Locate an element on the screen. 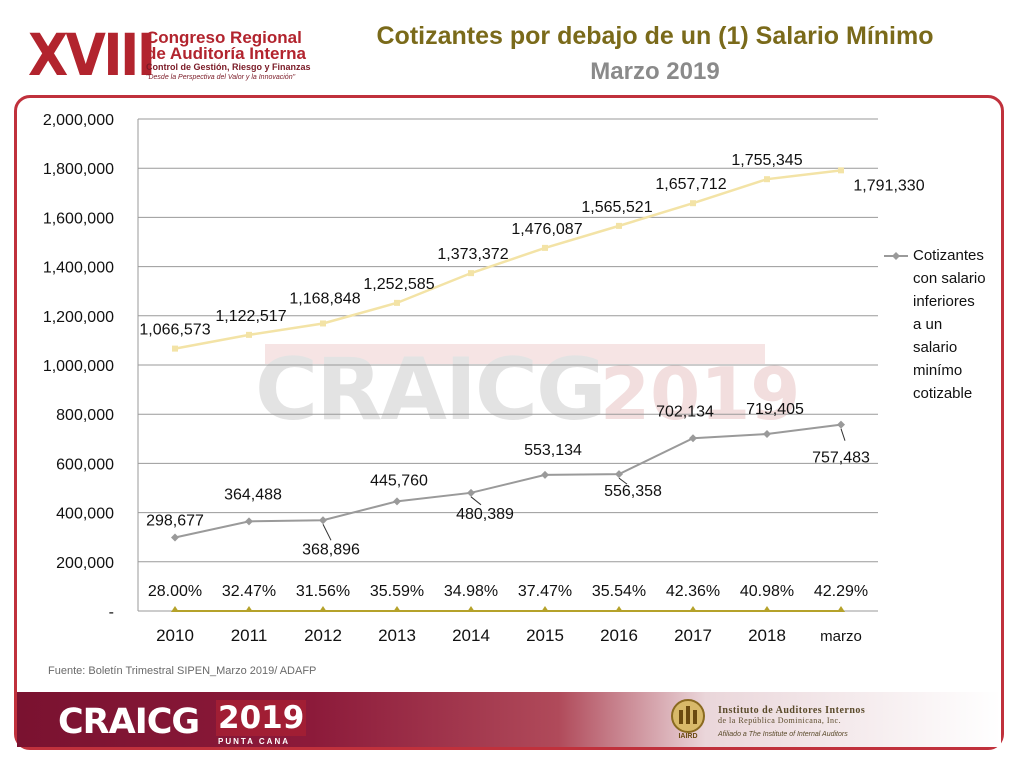  data-label-total: 1,755,345 is located at coordinates (766, 160).